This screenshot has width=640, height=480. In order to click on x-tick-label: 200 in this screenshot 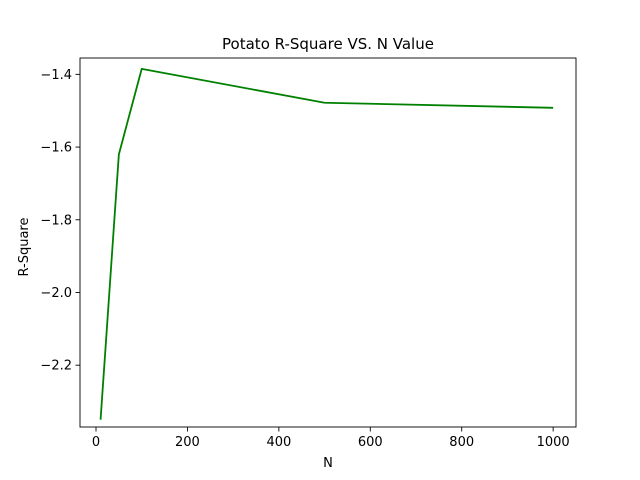, I will do `click(187, 442)`.